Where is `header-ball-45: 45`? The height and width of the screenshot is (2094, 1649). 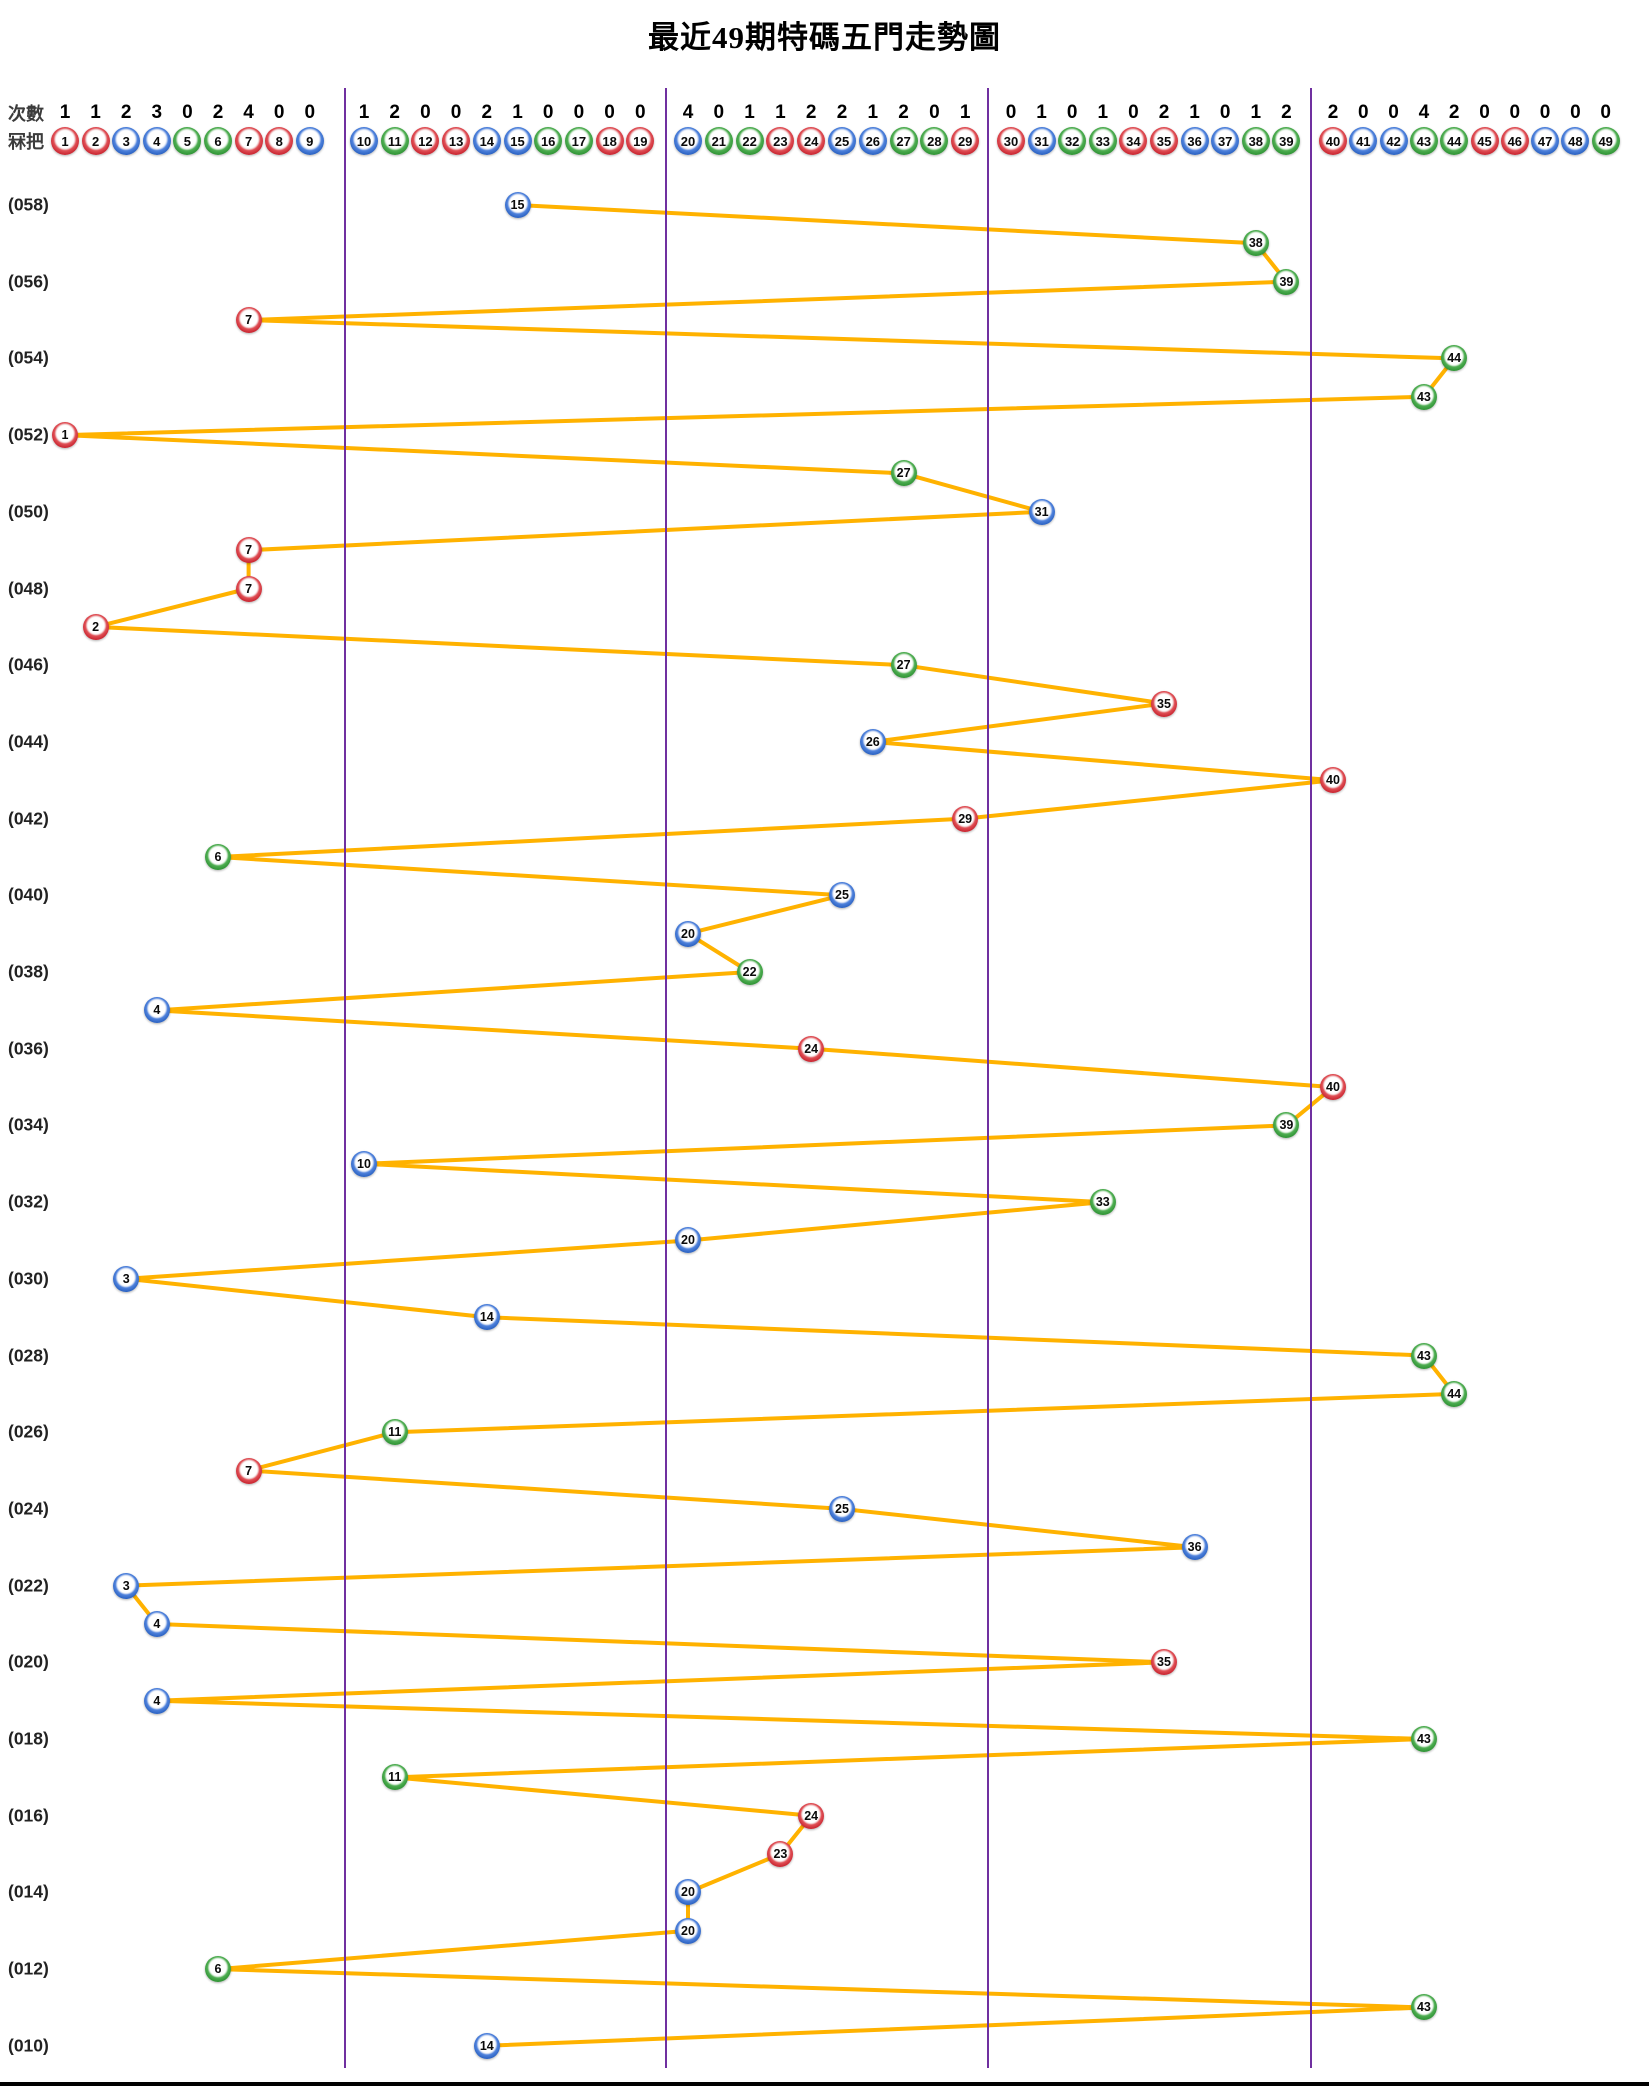 header-ball-45: 45 is located at coordinates (1484, 141).